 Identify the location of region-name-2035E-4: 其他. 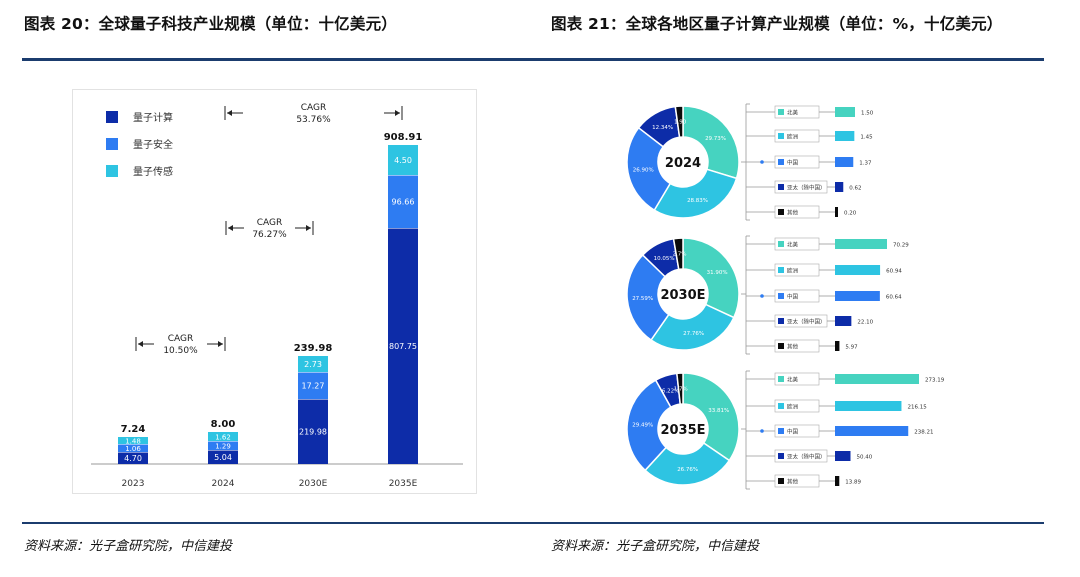
(793, 482).